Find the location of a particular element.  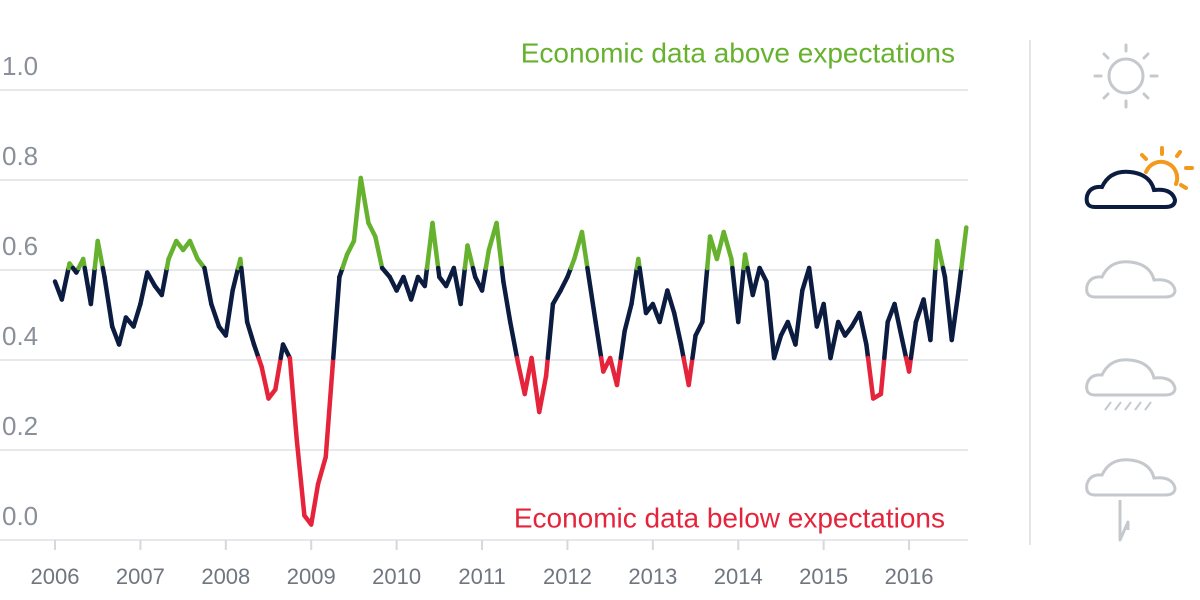

y-tick-label: 0.6 is located at coordinates (20, 246).